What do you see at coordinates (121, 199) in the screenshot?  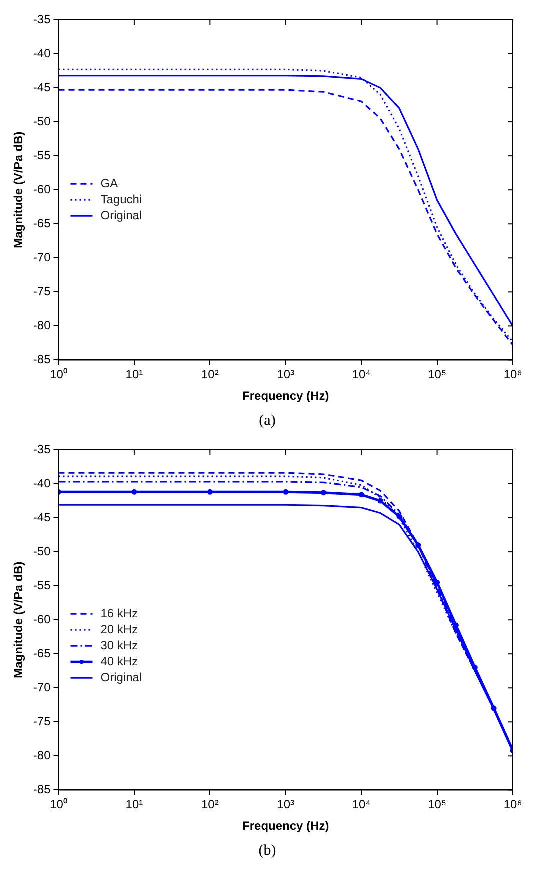 I see `legend-label: Taguchi` at bounding box center [121, 199].